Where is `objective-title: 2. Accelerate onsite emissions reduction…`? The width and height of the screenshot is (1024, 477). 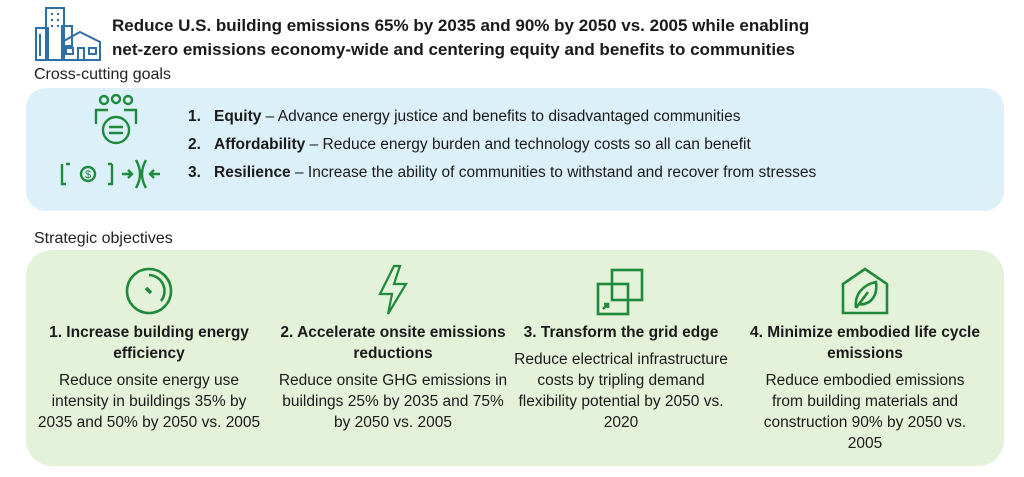 objective-title: 2. Accelerate onsite emissions reduction… is located at coordinates (393, 343).